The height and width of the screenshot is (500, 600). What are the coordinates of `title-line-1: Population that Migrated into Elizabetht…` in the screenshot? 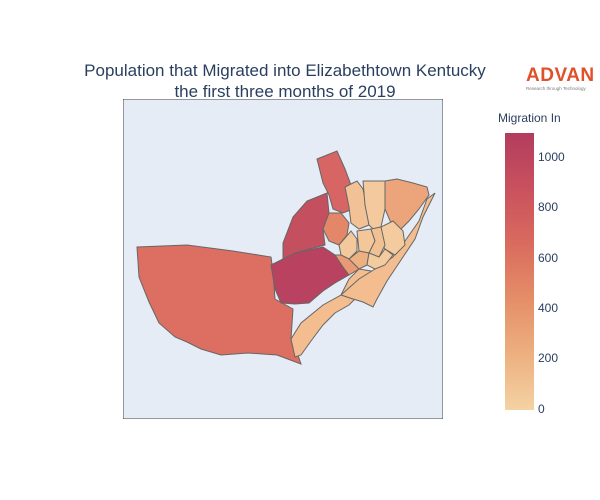 It's located at (285, 70).